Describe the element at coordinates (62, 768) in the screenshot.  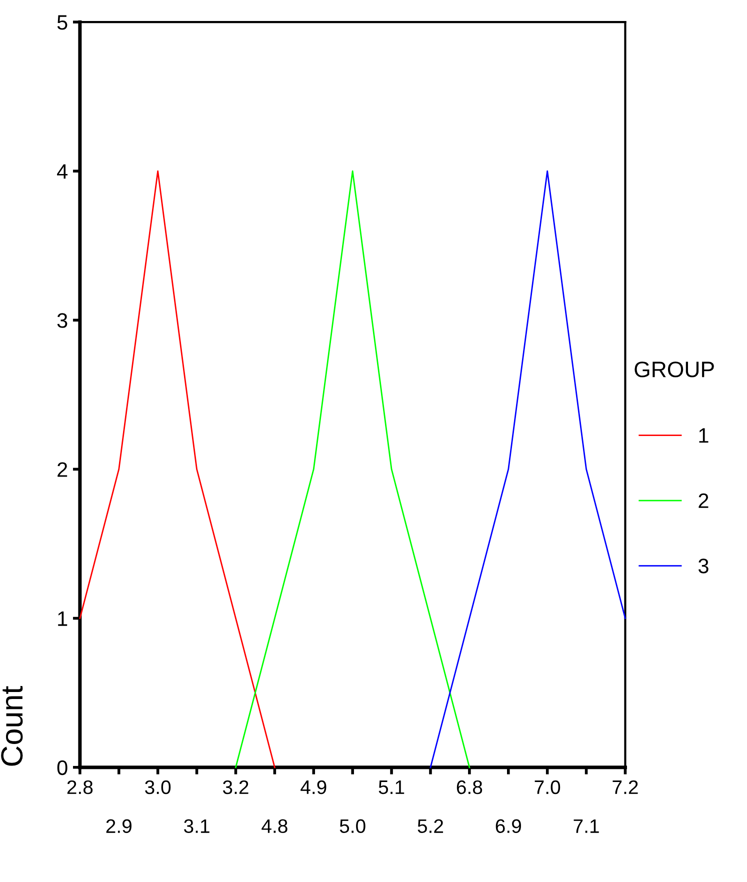
I see `y-tick-label: 0` at that location.